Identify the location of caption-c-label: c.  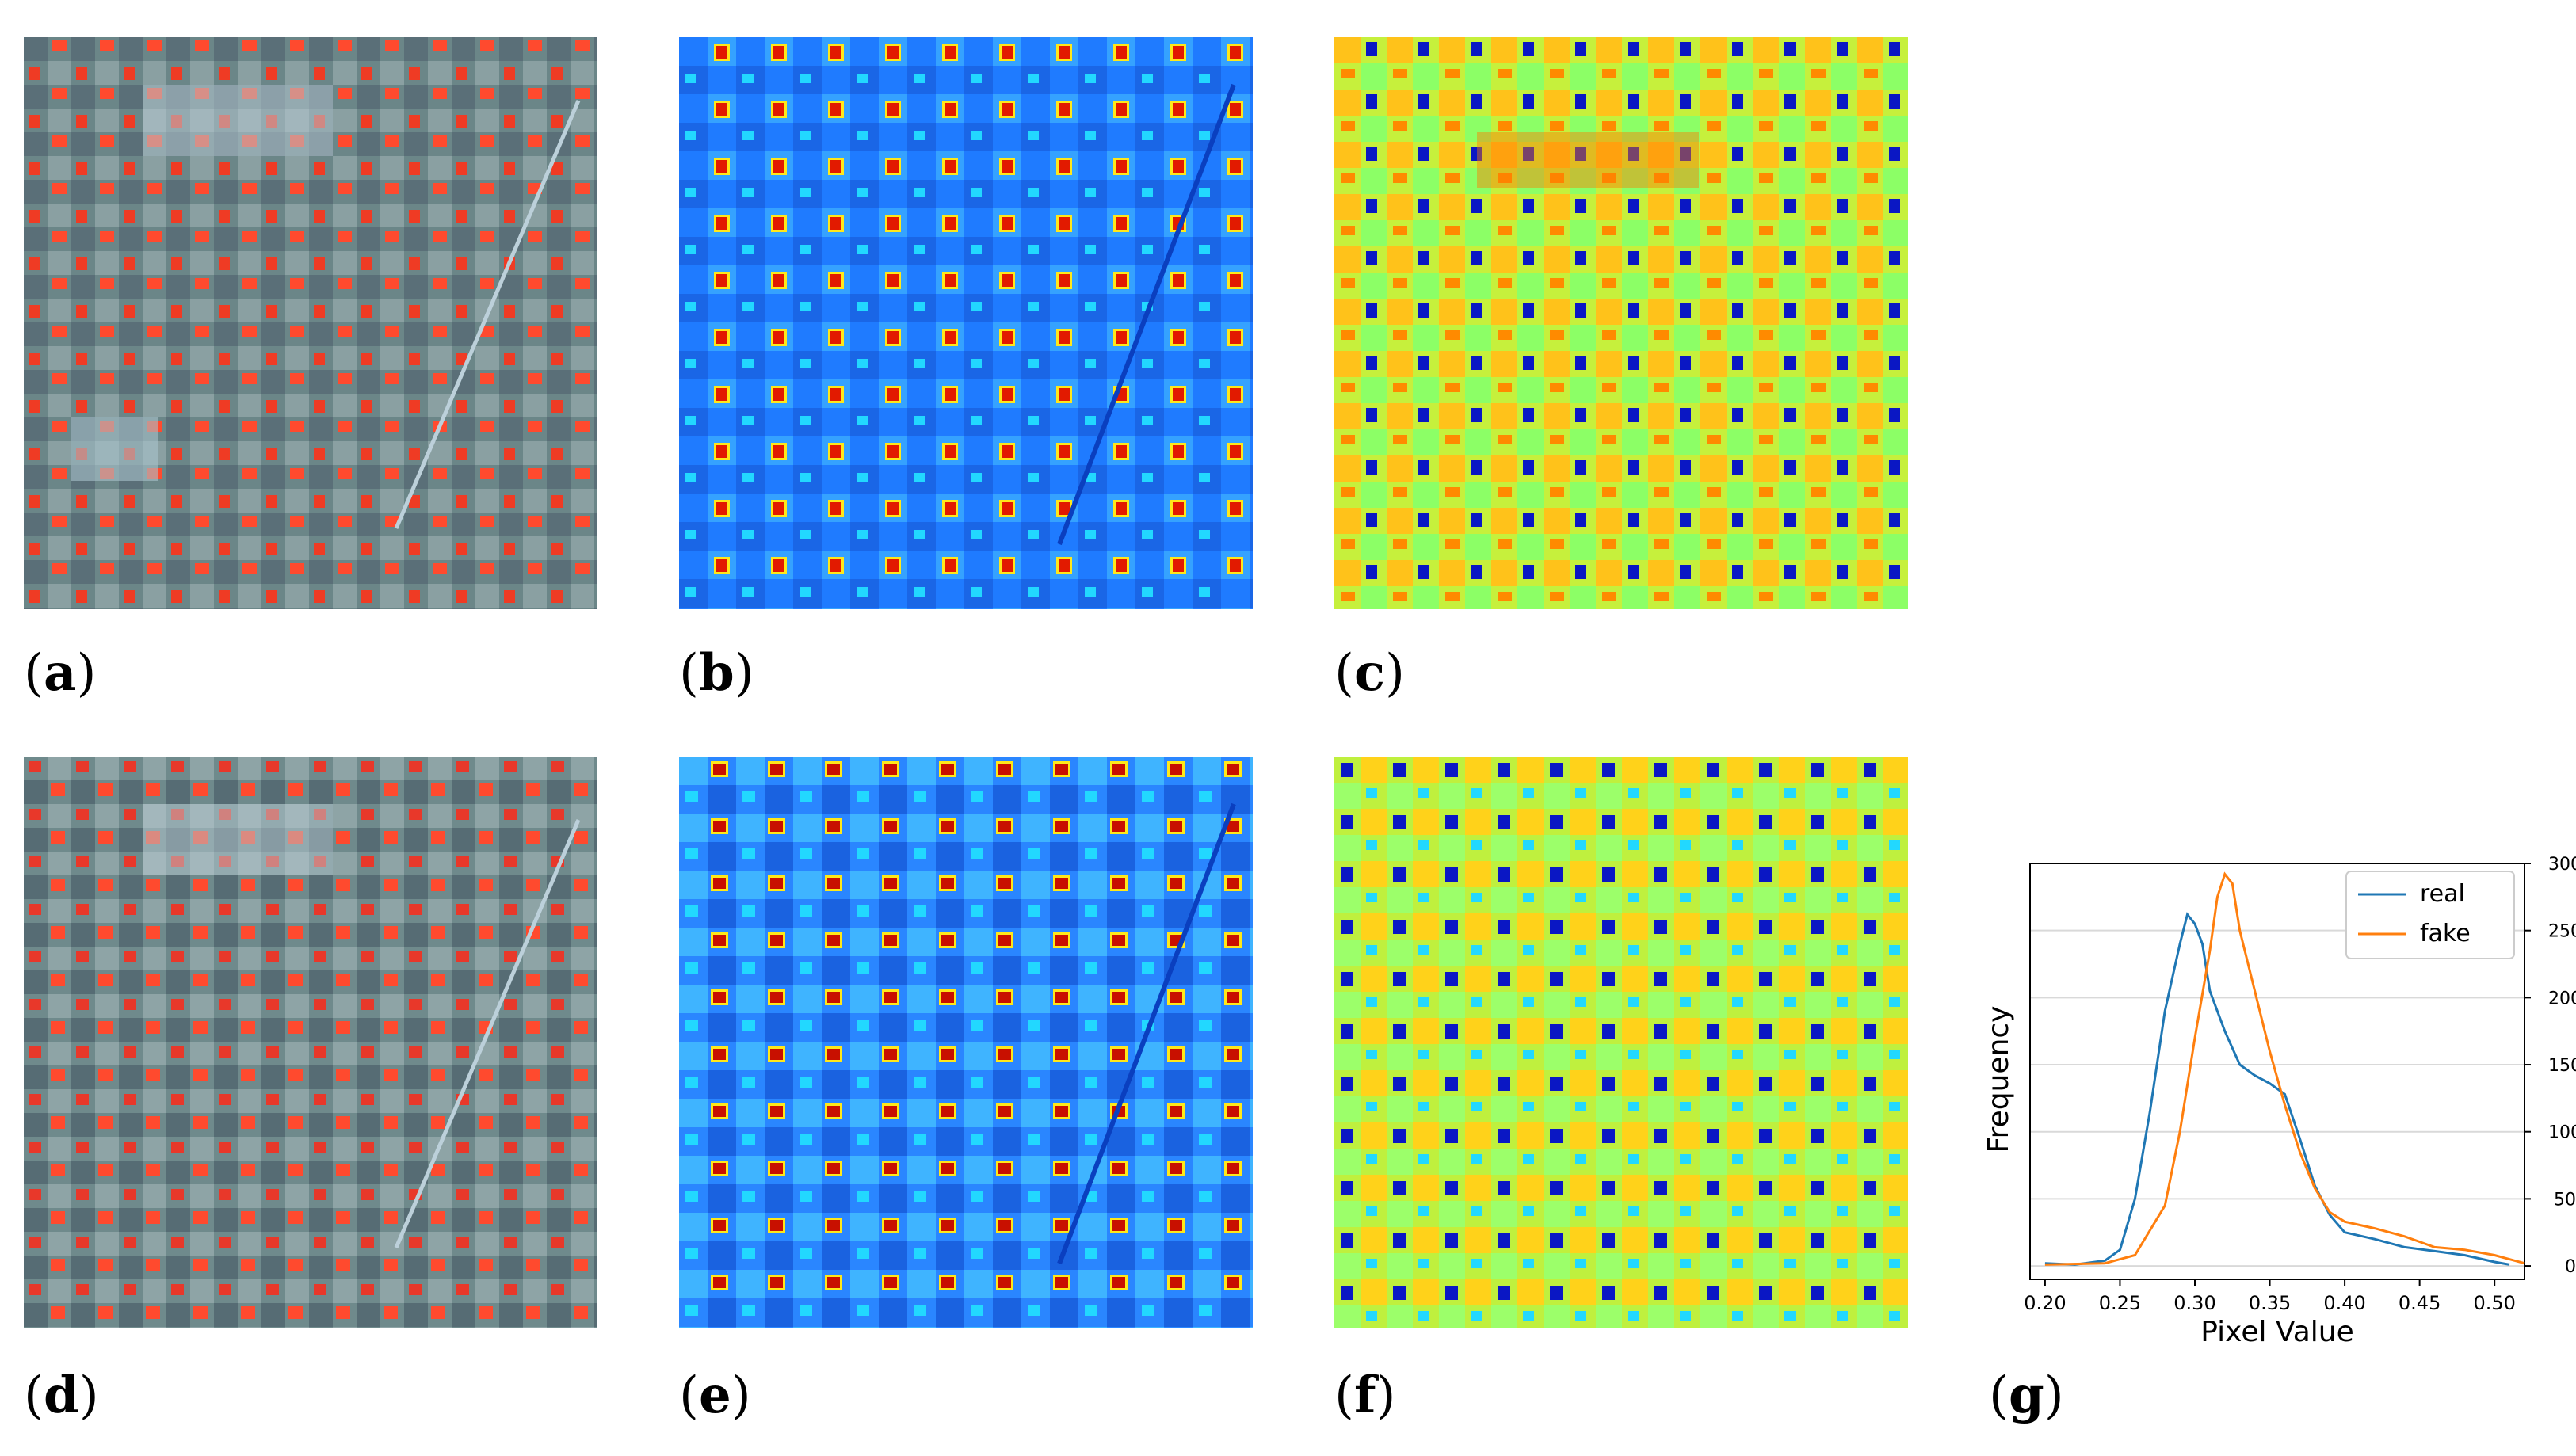
(1369, 673).